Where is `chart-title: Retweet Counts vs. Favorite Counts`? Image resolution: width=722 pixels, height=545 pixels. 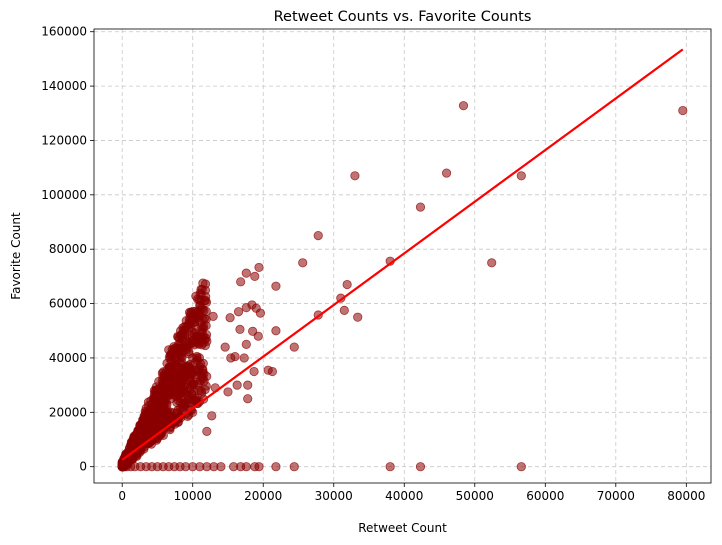 chart-title: Retweet Counts vs. Favorite Counts is located at coordinates (403, 17).